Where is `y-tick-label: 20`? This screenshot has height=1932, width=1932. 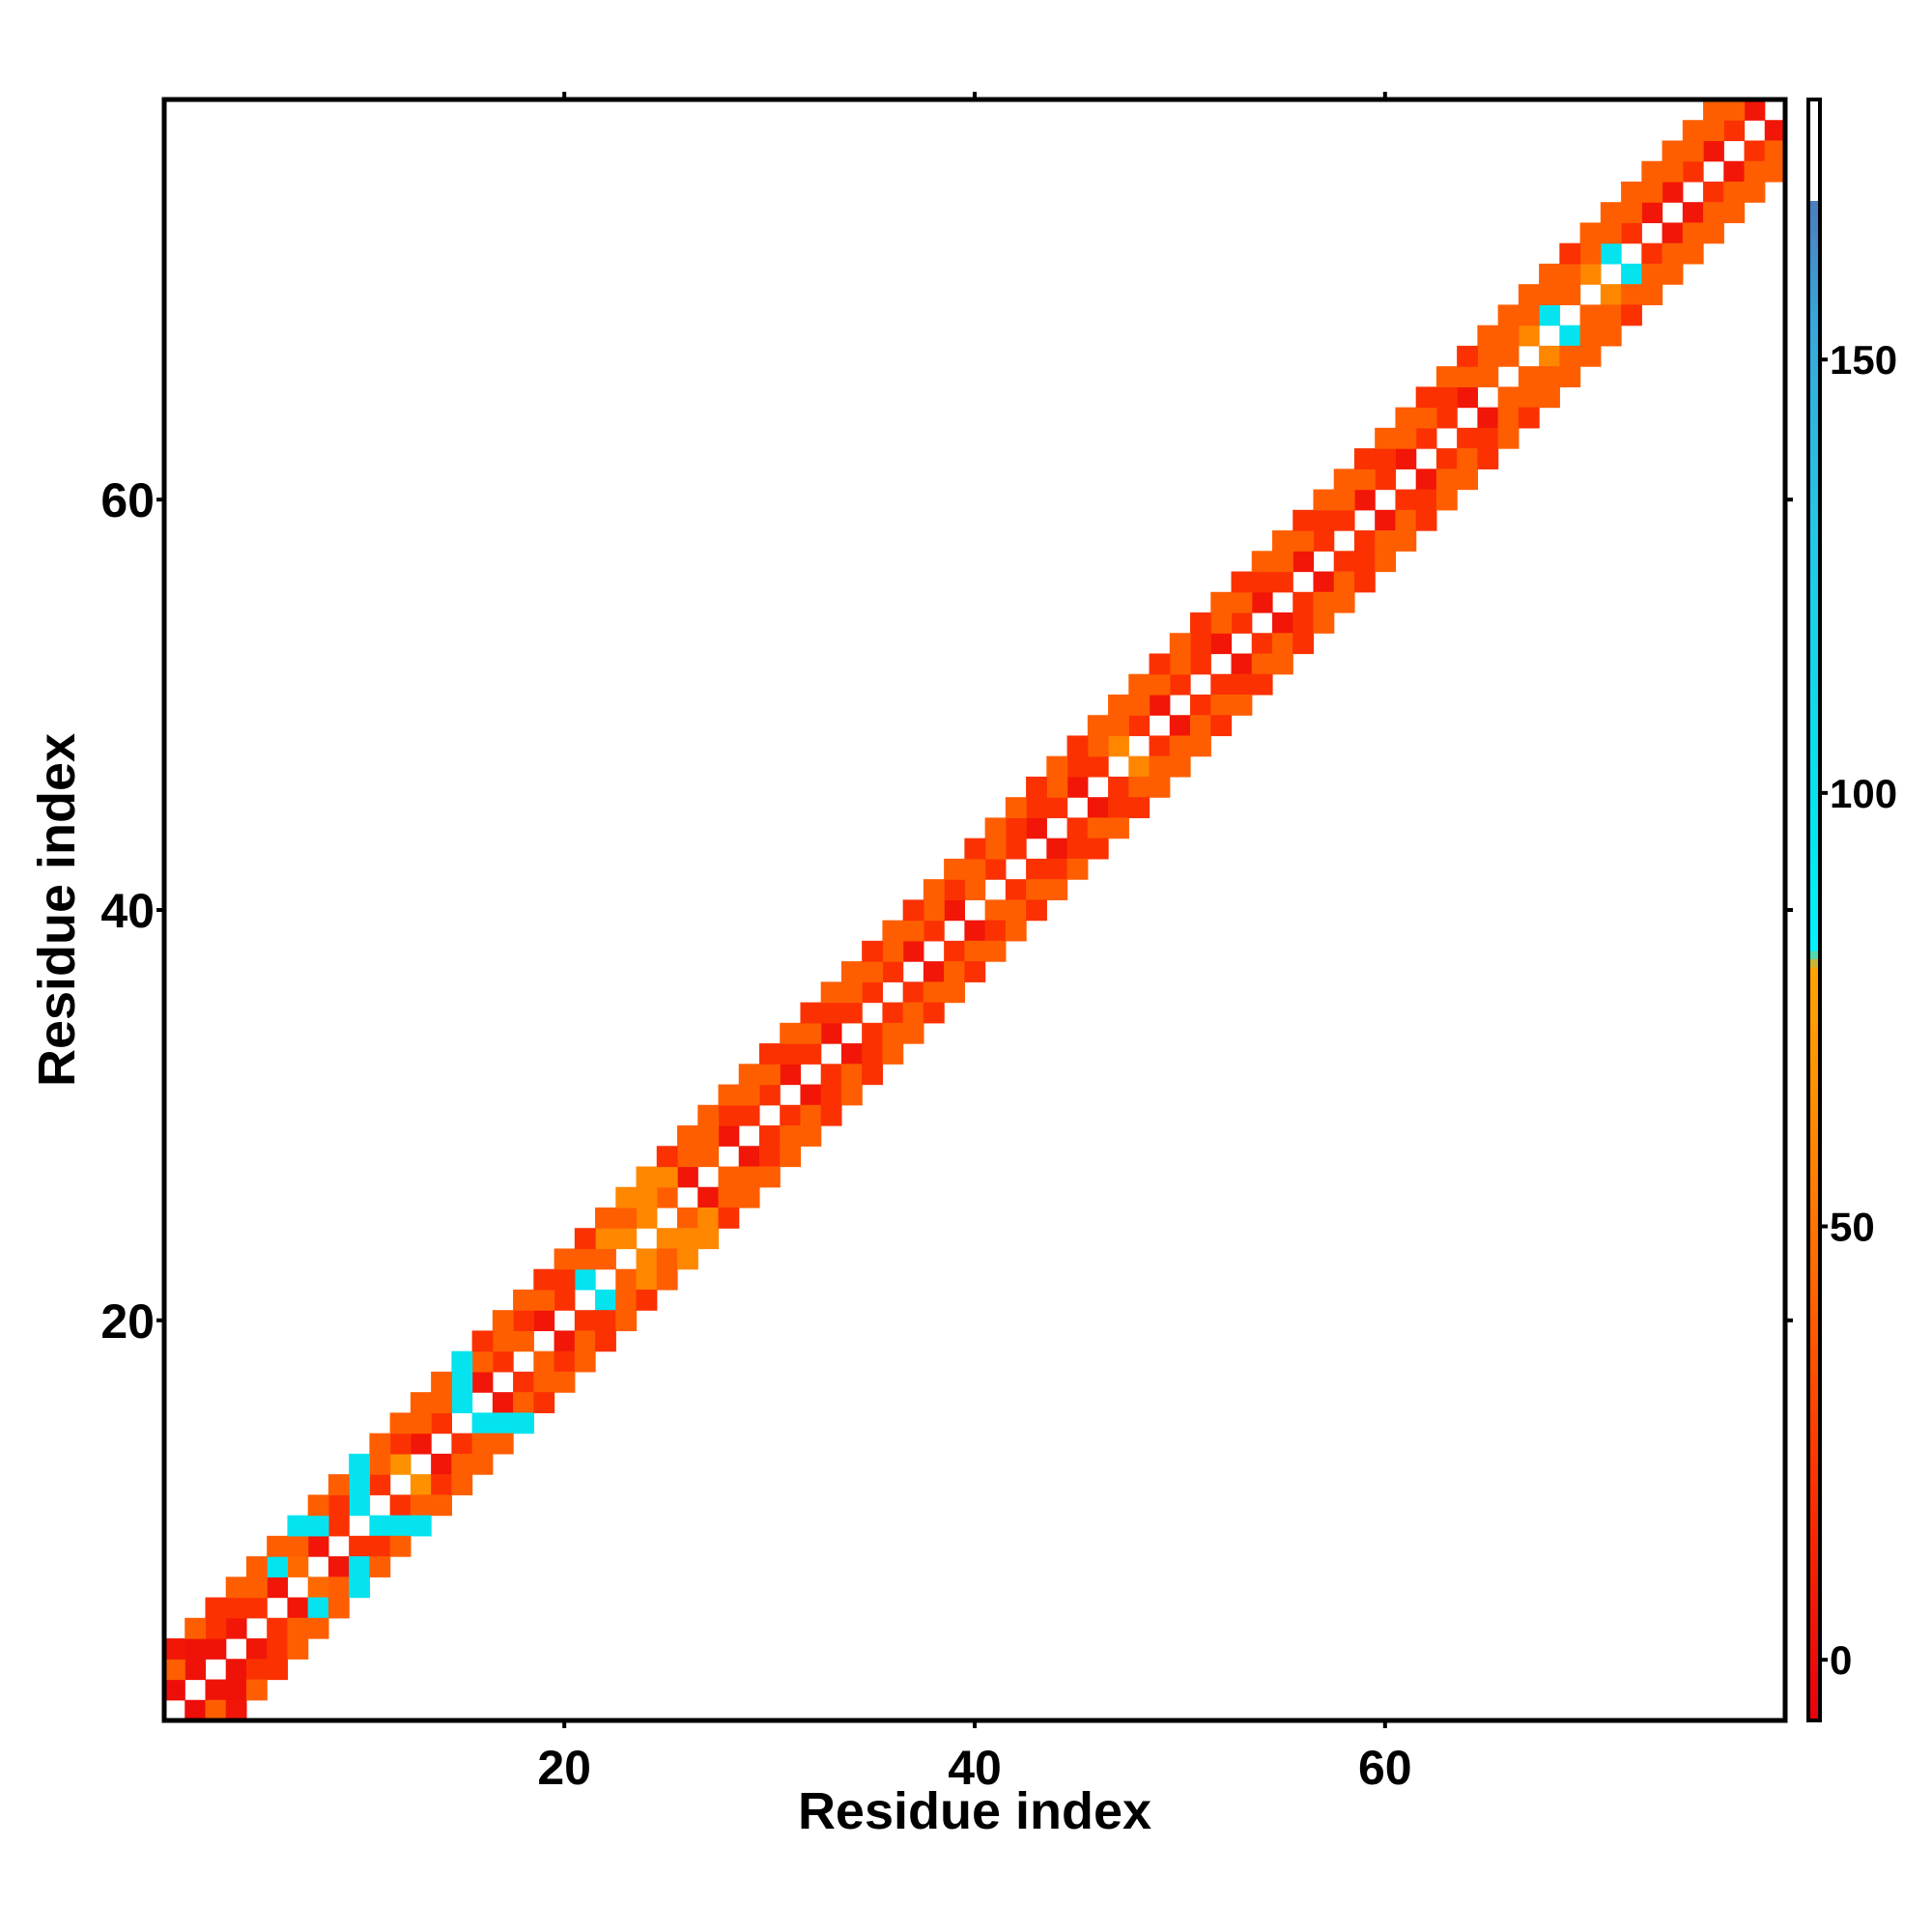 y-tick-label: 20 is located at coordinates (127, 1321).